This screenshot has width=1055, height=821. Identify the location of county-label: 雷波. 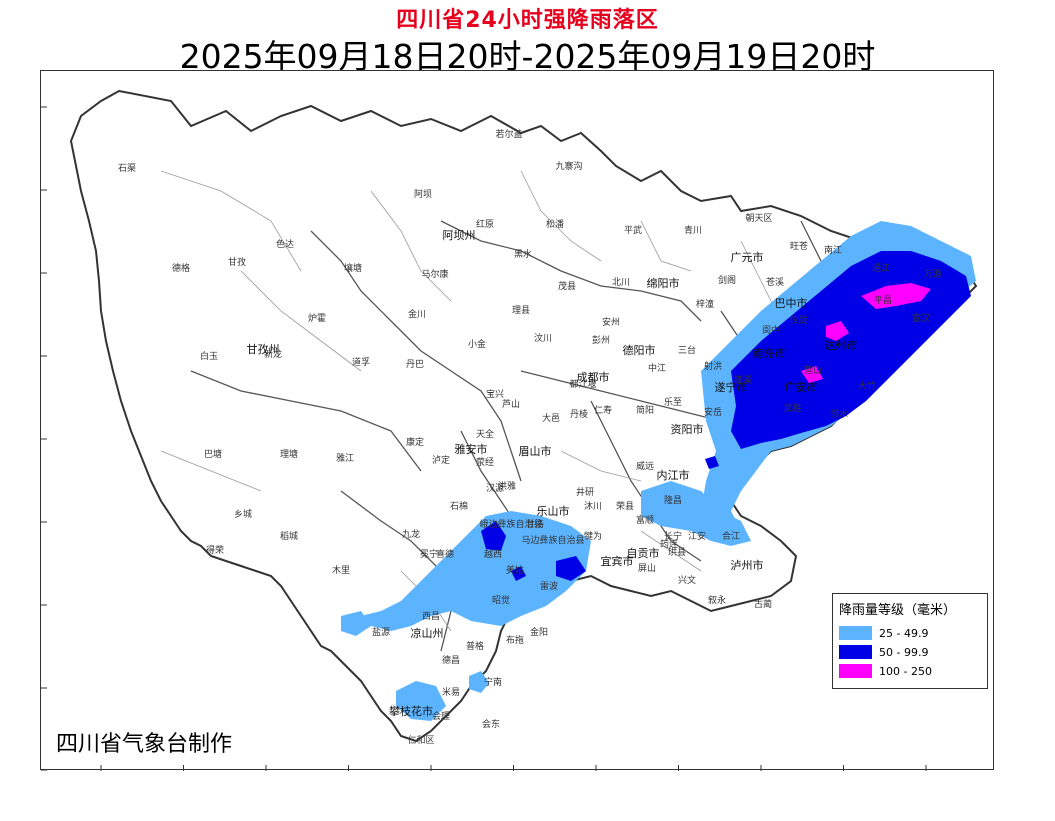
(549, 586).